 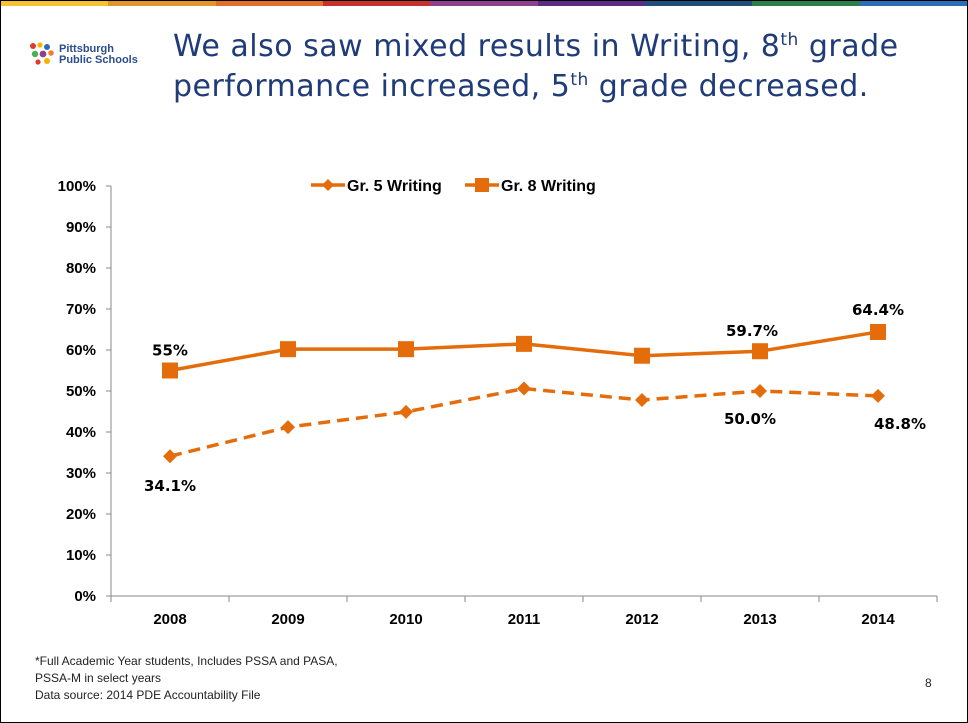 What do you see at coordinates (789, 40) in the screenshot?
I see `title-superscript-1: th` at bounding box center [789, 40].